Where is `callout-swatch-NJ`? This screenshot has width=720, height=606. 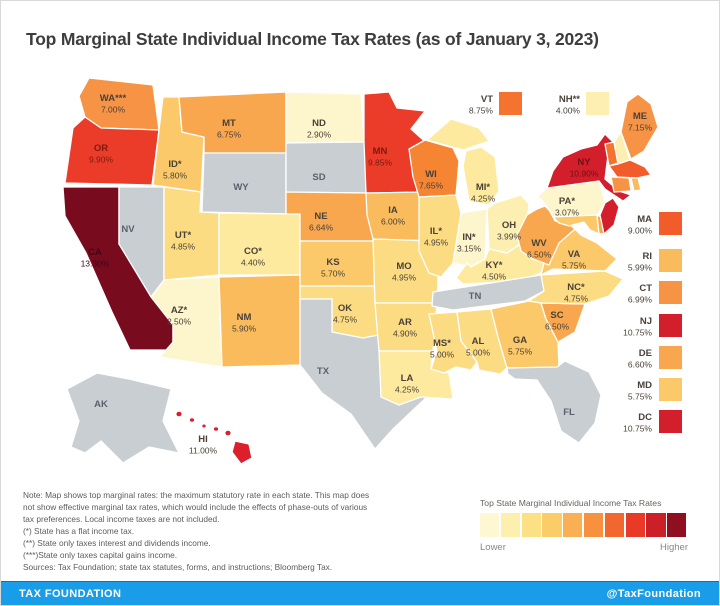
callout-swatch-NJ is located at coordinates (670, 325).